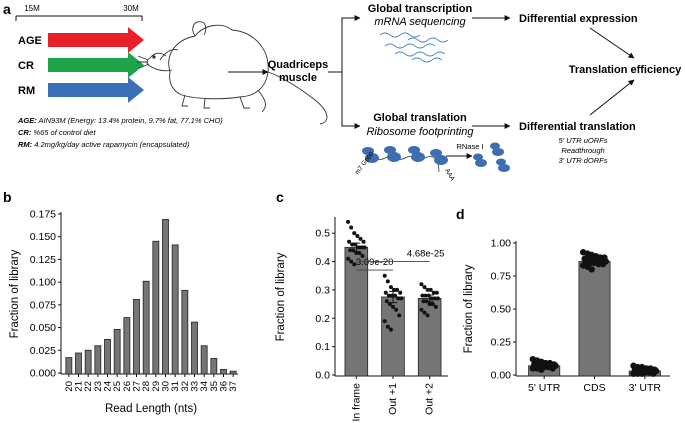 The width and height of the screenshot is (685, 423). Describe the element at coordinates (7, 197) in the screenshot. I see `panel-letter-b: b` at that location.